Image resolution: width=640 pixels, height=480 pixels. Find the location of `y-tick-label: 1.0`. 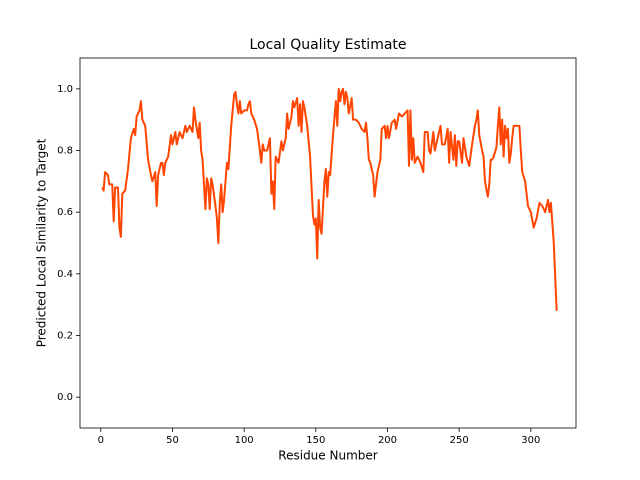

y-tick-label: 1.0 is located at coordinates (65, 89).